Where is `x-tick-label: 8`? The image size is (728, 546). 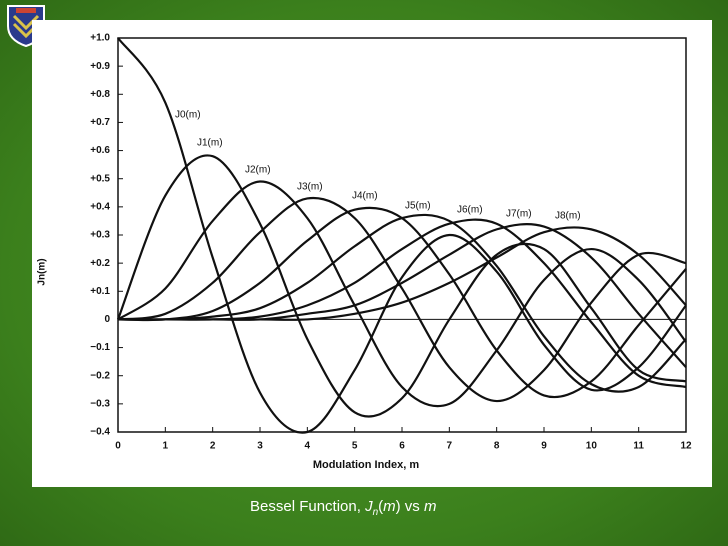 x-tick-label: 8 is located at coordinates (497, 446).